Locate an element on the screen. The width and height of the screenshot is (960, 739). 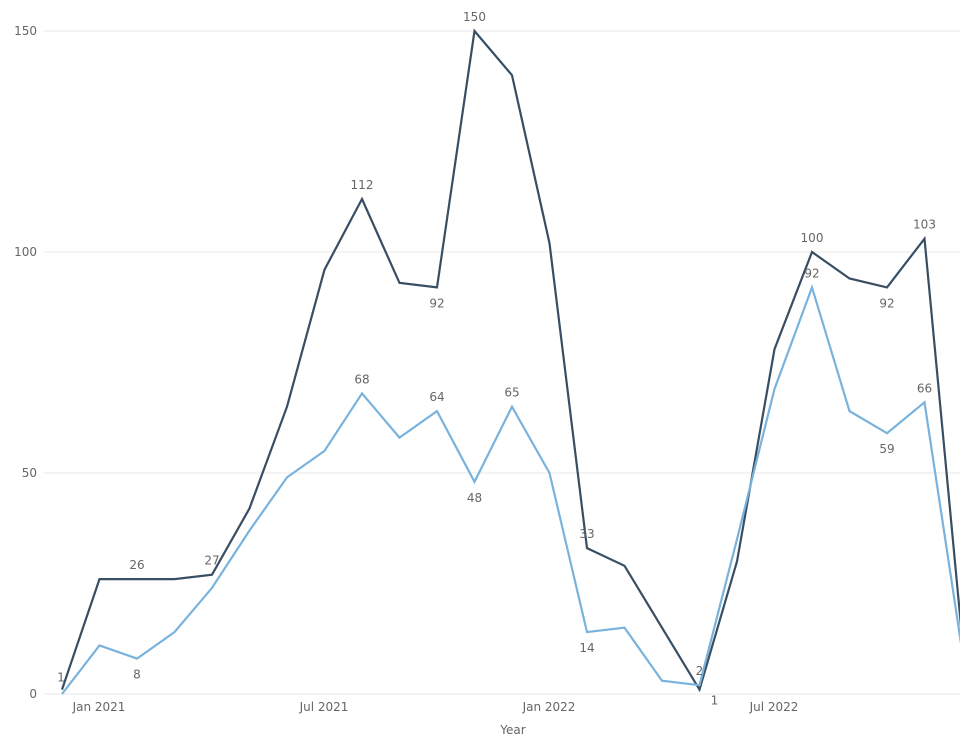
x-axis-title: Year is located at coordinates (512, 730).